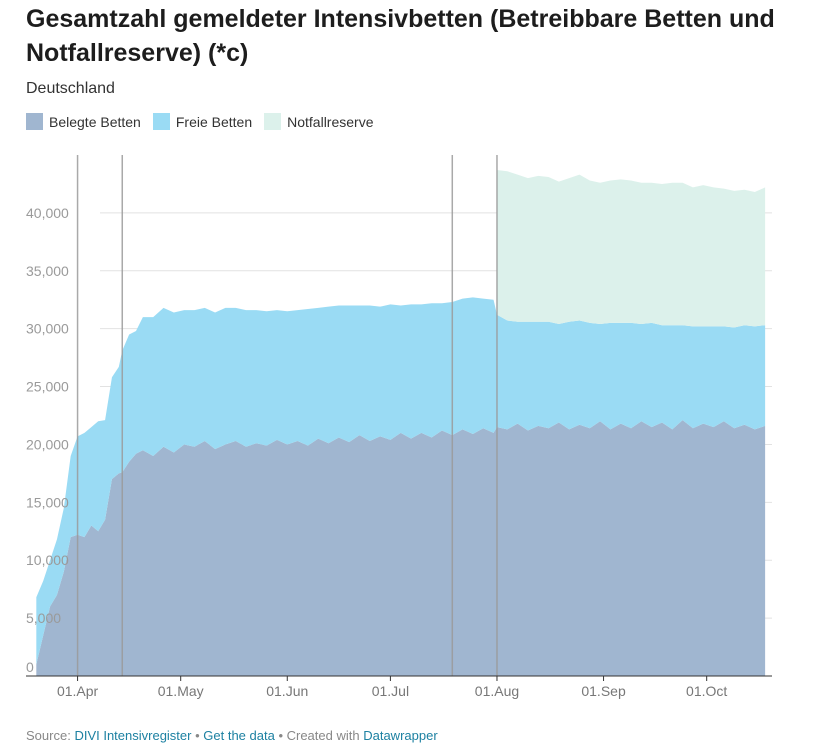  I want to click on legend-item-freie-betten: Freie Betten, so click(202, 121).